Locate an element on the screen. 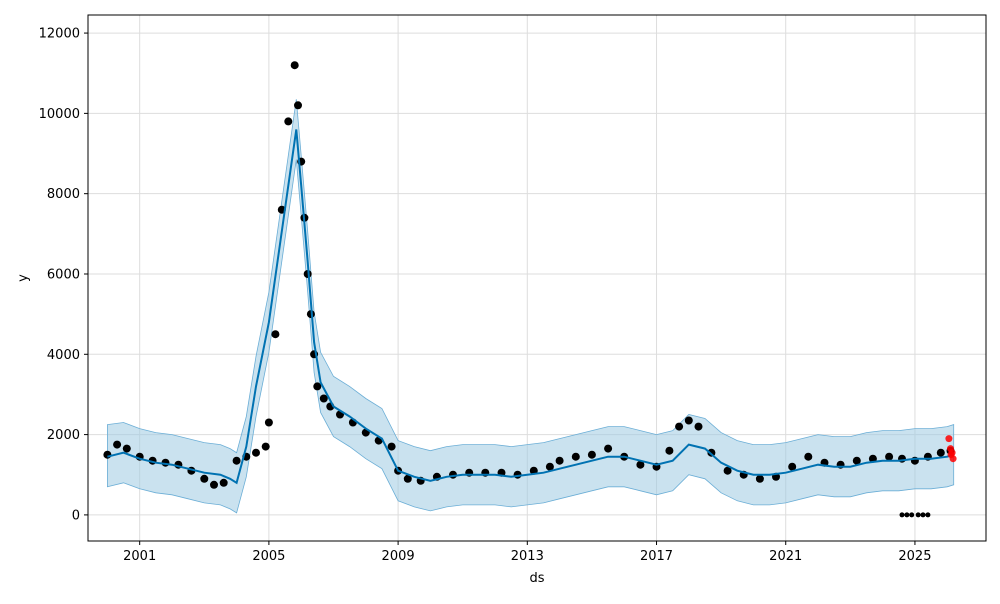 This screenshot has width=1000, height=604. y-tick-label: 6000 is located at coordinates (63, 274).